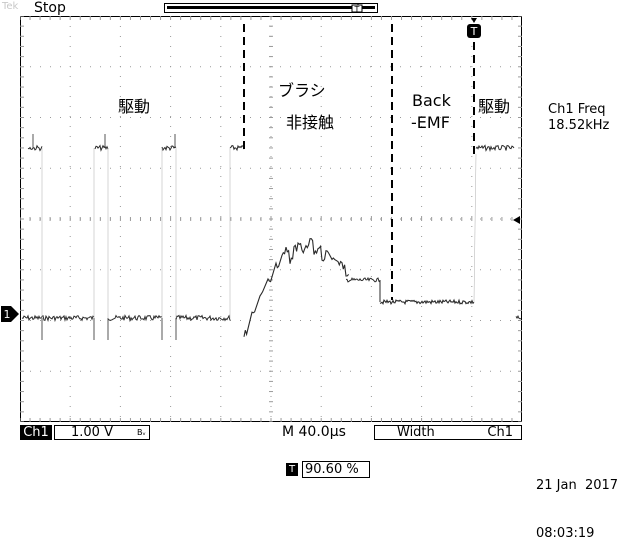 Image resolution: width=640 pixels, height=558 pixels. What do you see at coordinates (577, 502) in the screenshot?
I see `datetime-readout: 21 Jan 2017 08:03:19` at bounding box center [577, 502].